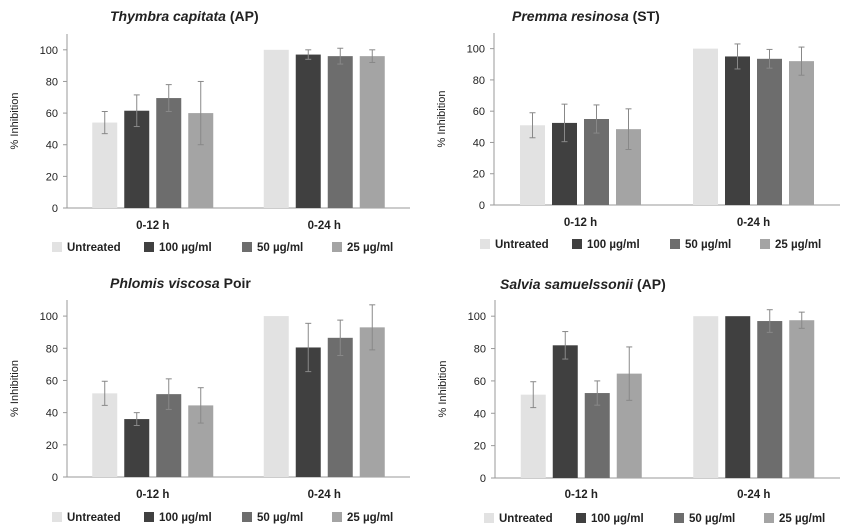  I want to click on chart-title: Salvia samuelssonii (AP), so click(583, 284).